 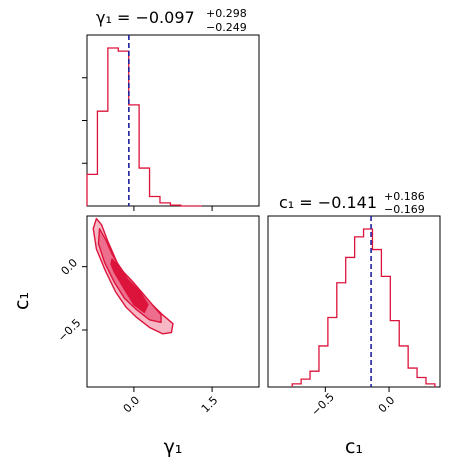 I want to click on c1-hist-frame, so click(x=354, y=301).